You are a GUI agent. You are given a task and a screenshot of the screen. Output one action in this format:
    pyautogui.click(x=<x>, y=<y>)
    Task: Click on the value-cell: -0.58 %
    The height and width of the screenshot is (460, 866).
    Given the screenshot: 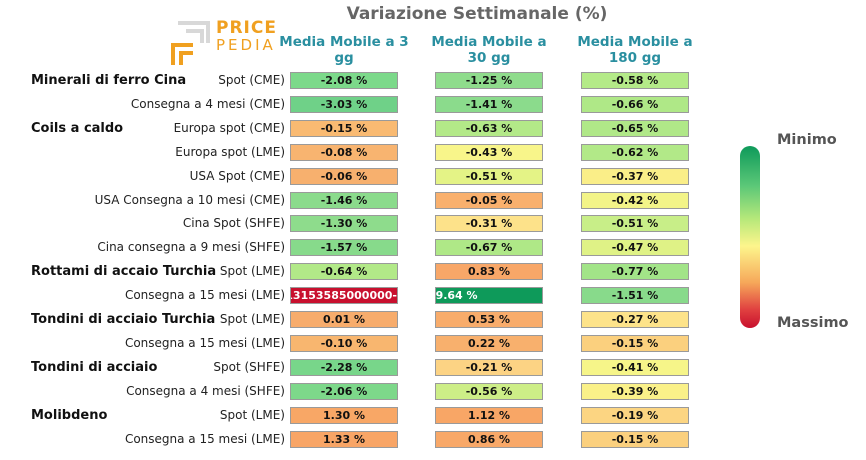 What is the action you would take?
    pyautogui.click(x=635, y=80)
    